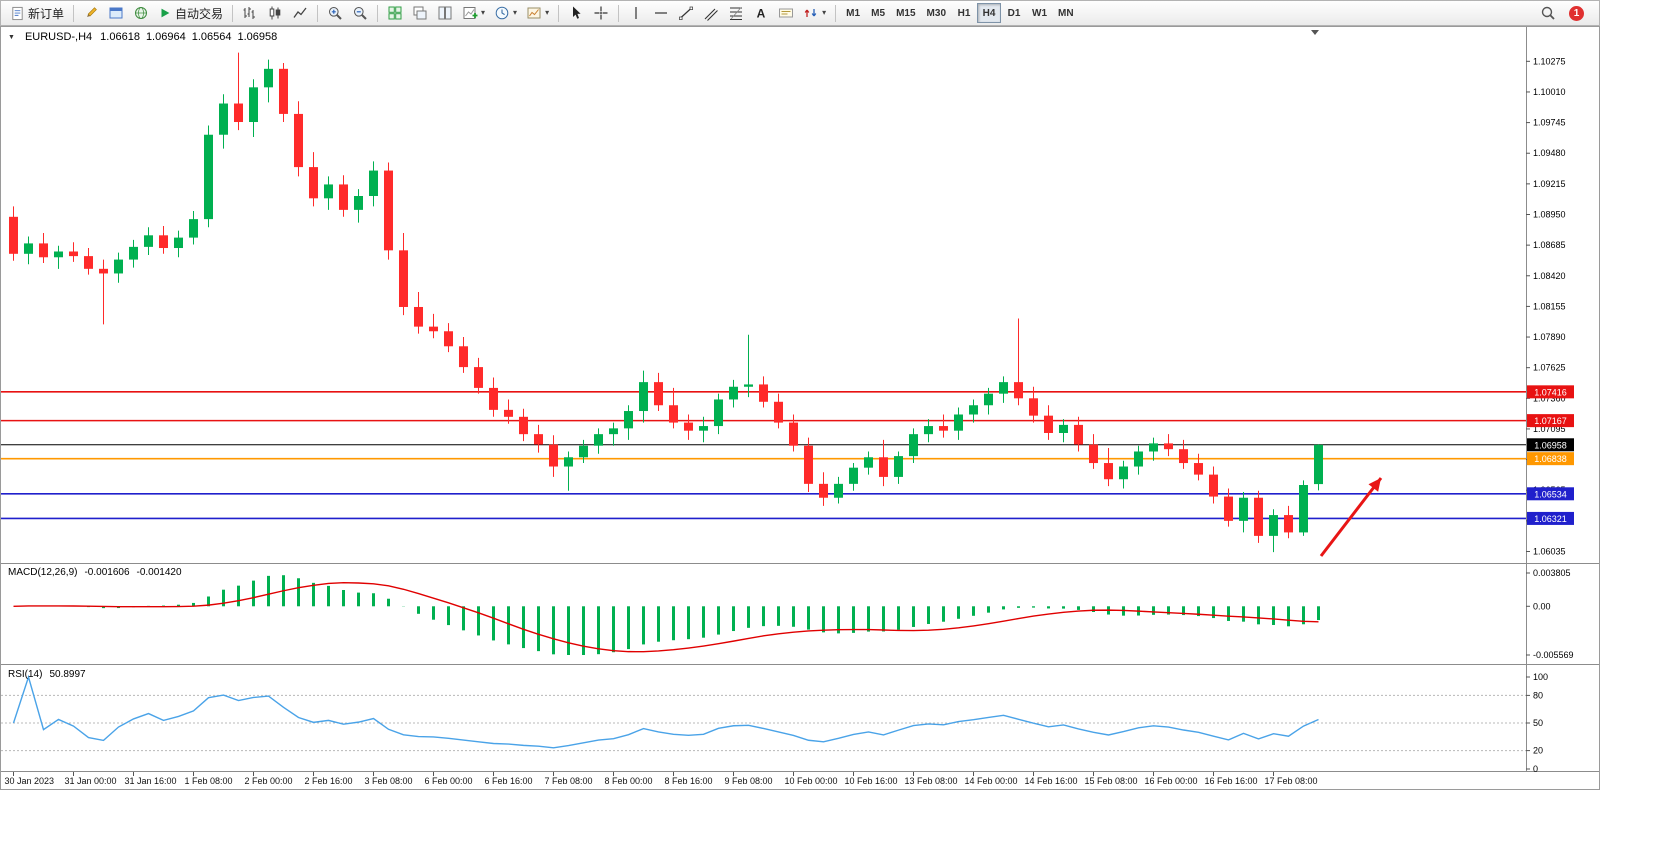  I want to click on text-label-button, so click(786, 13).